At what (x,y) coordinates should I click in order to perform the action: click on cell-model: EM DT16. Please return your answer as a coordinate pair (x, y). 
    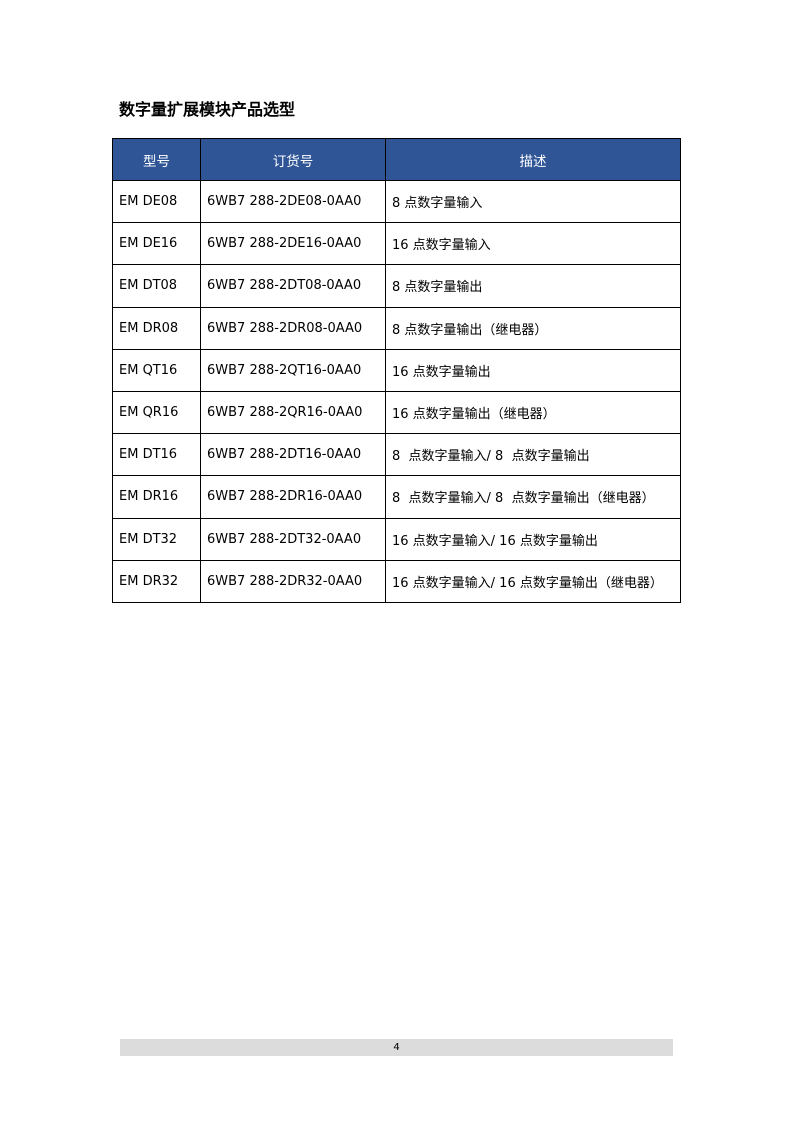
    Looking at the image, I should click on (156, 455).